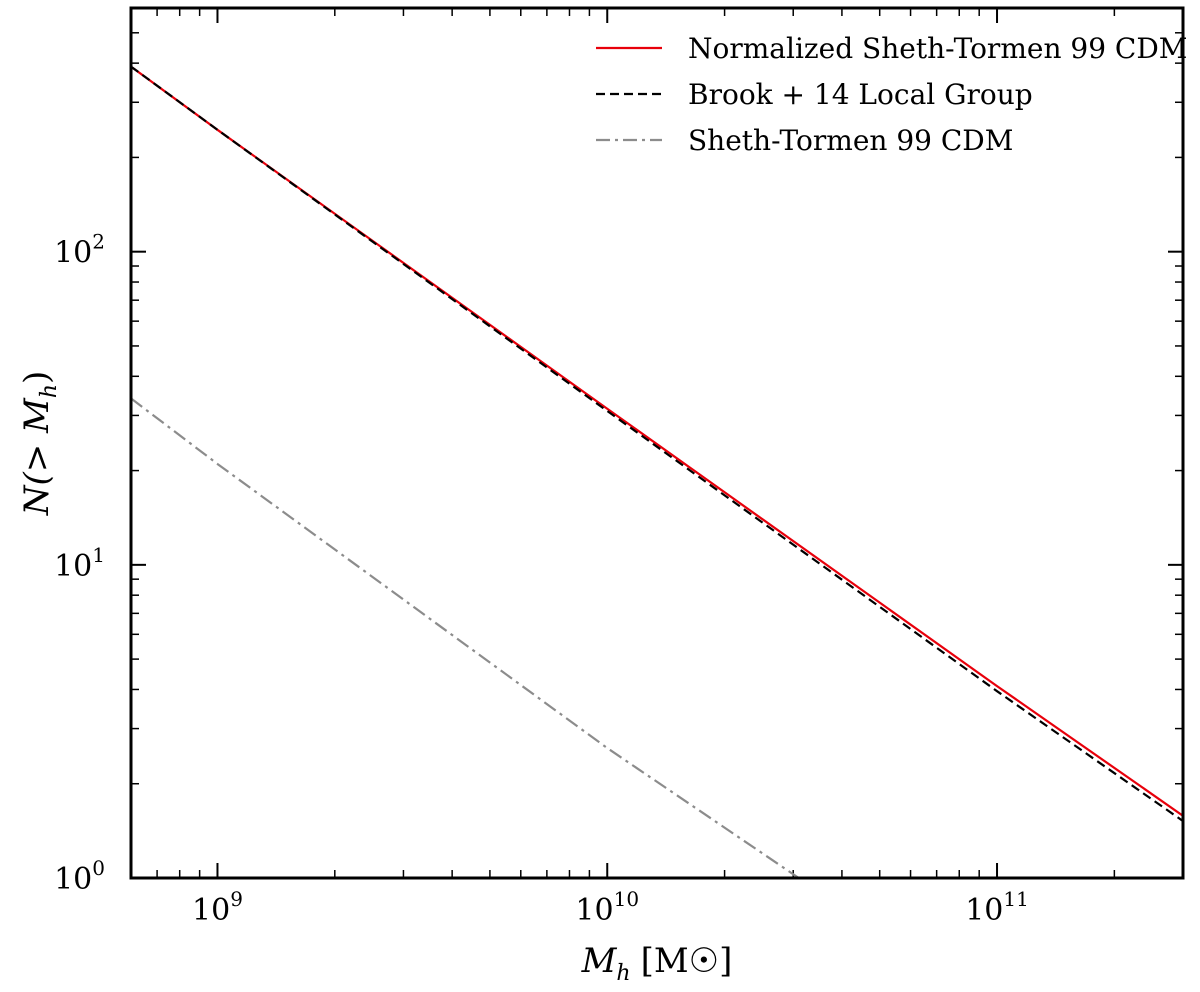  Describe the element at coordinates (626, 899) in the screenshot. I see `x-tick-label-exp: 10` at that location.